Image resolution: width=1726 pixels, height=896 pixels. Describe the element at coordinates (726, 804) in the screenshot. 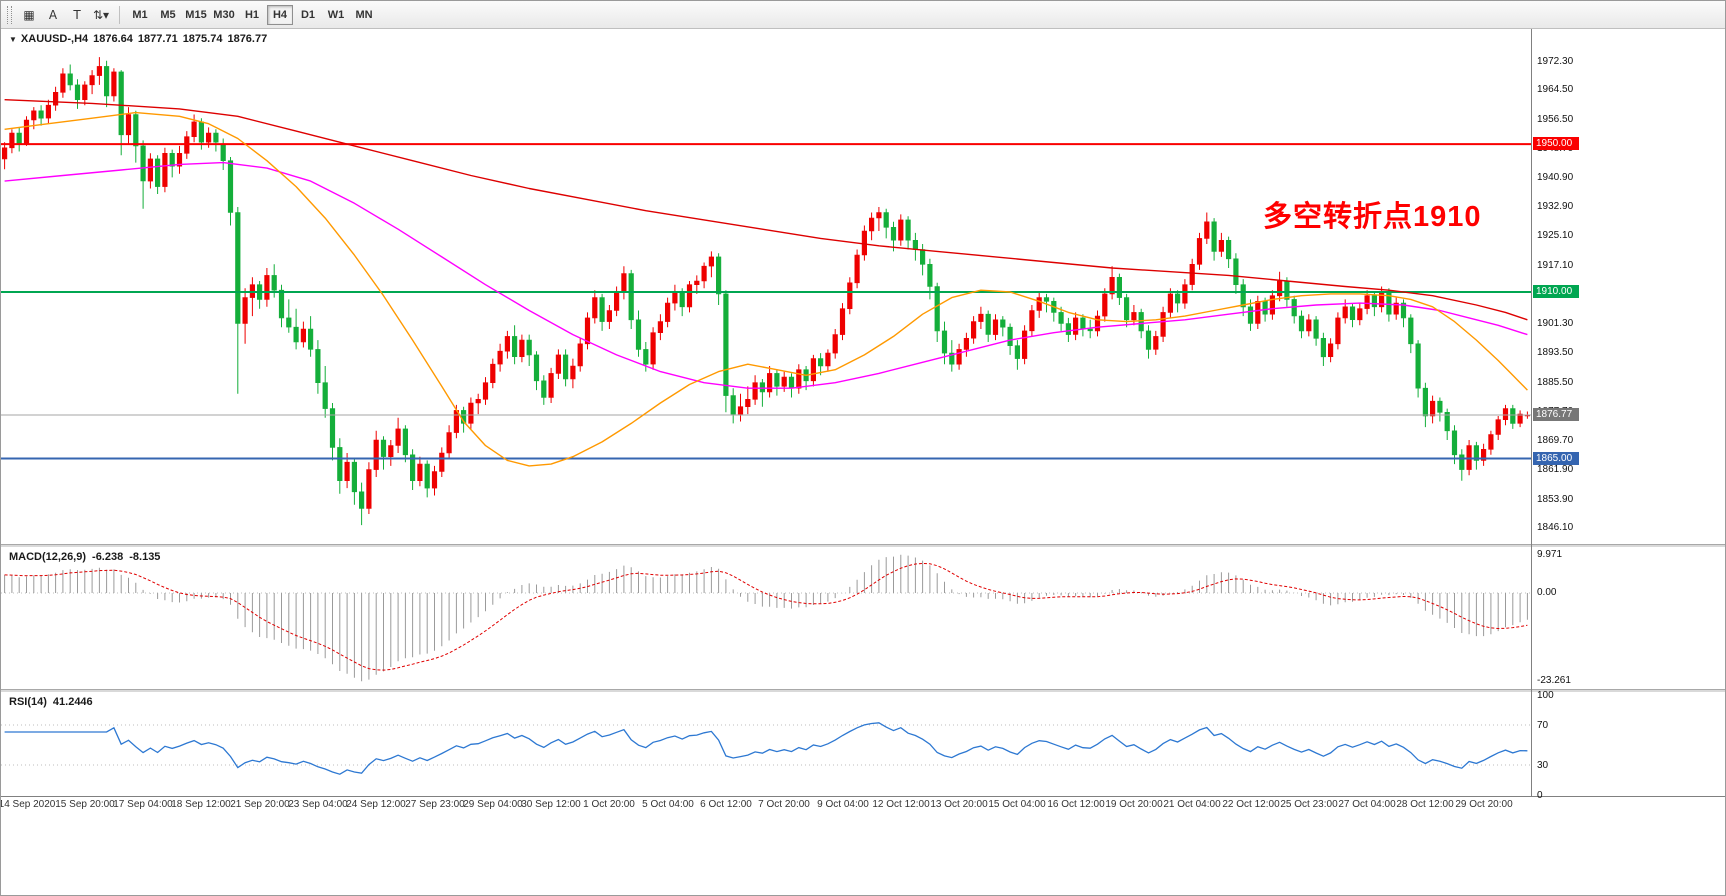

I see `time-label: 6 Oct 12:00` at that location.